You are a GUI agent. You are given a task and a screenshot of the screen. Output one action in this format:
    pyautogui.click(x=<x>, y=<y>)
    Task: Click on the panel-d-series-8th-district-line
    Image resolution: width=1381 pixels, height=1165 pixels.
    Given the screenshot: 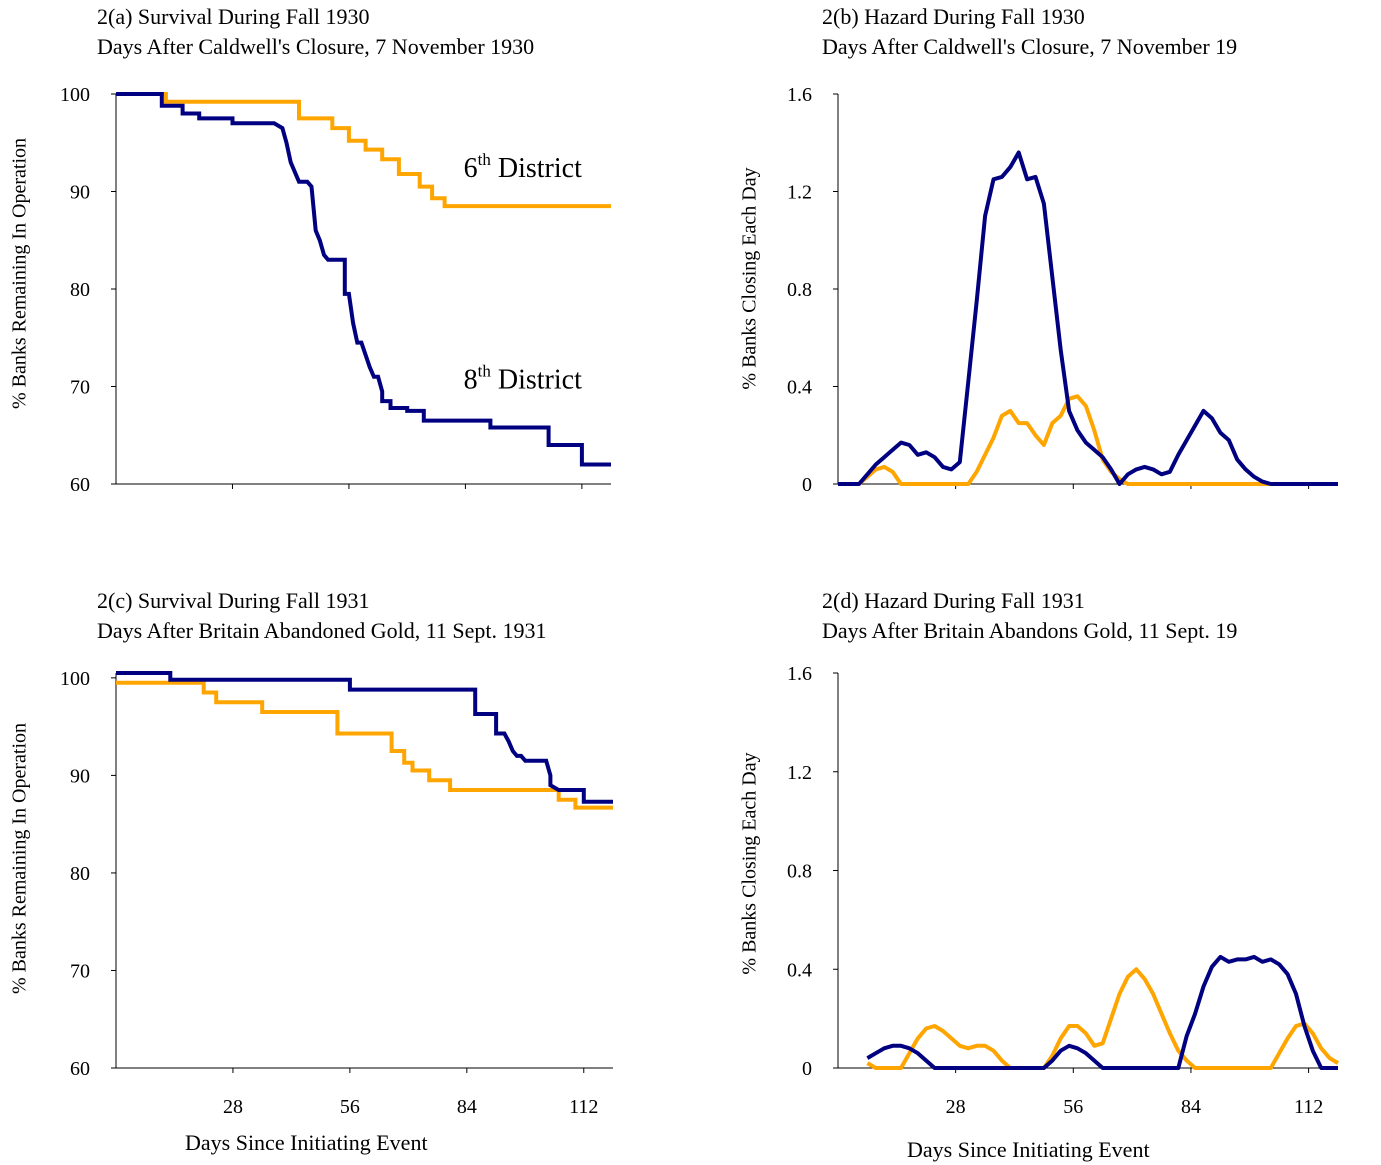 What is the action you would take?
    pyautogui.click(x=1102, y=1012)
    